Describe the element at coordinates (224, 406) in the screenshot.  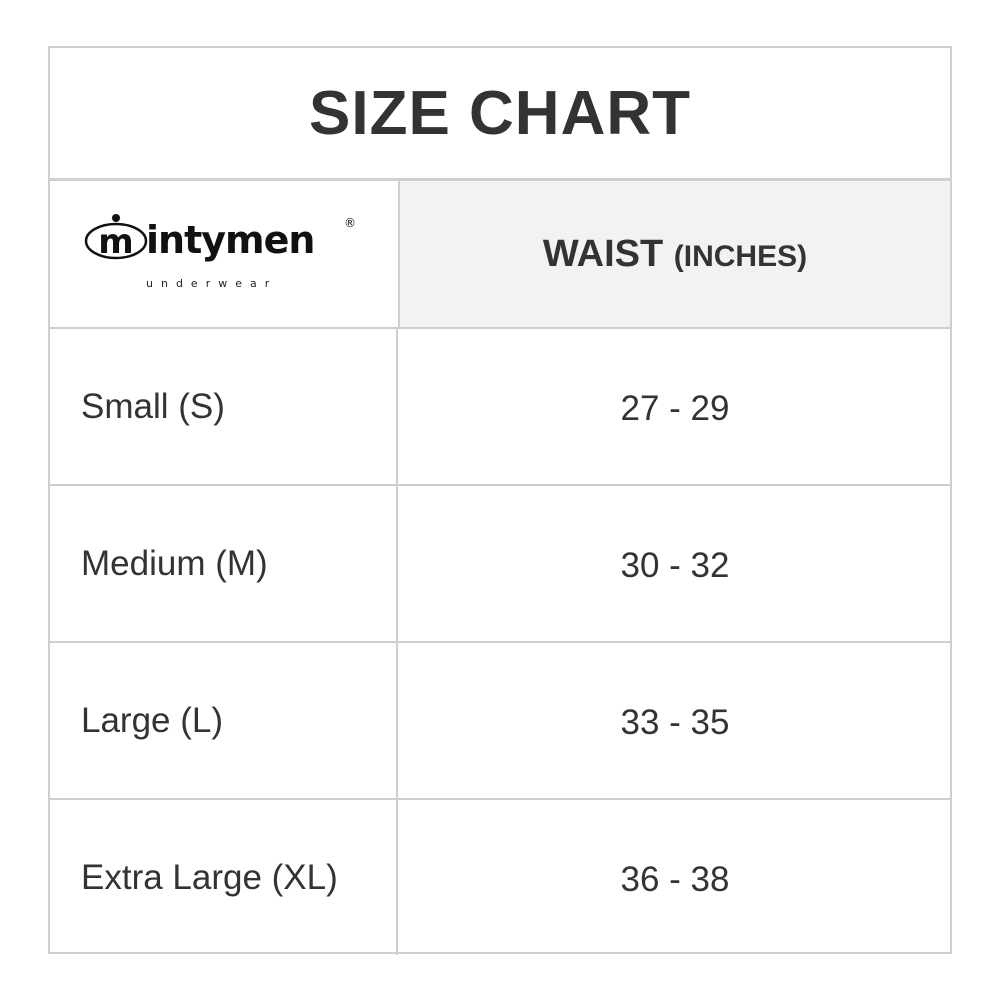
I see `size-label: Small (S)` at that location.